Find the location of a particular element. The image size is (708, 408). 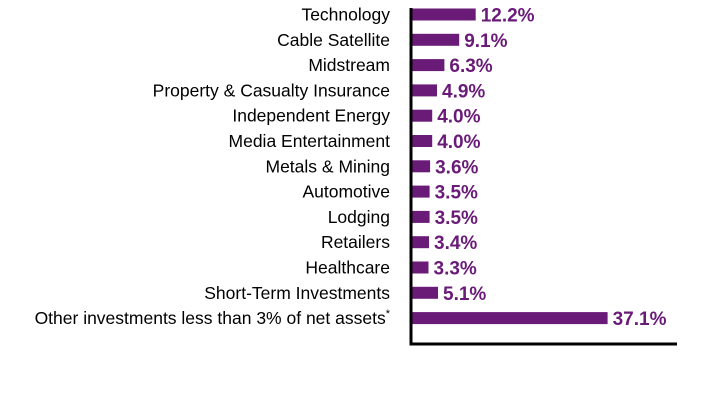

category-label: Short-Term Investments is located at coordinates (297, 293).